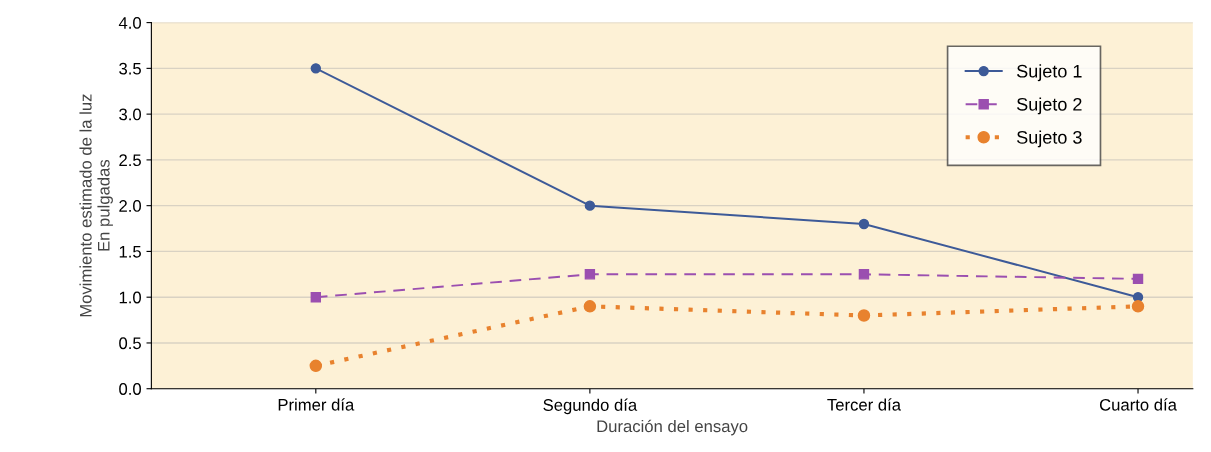  What do you see at coordinates (96, 205) in the screenshot?
I see `y-axis-title: Movimiento estimado de la luz En pulgadas` at bounding box center [96, 205].